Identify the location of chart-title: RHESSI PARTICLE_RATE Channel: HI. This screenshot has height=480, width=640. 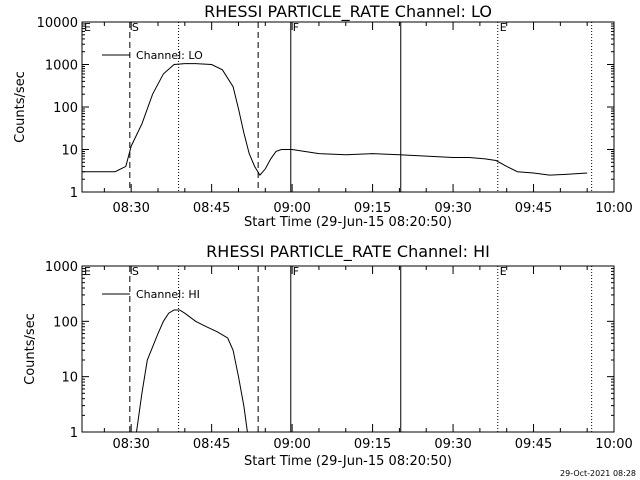
(348, 252).